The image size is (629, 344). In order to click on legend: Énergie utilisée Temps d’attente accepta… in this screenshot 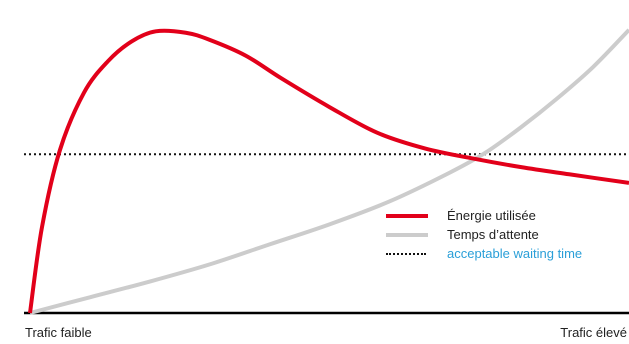, I will do `click(484, 234)`.